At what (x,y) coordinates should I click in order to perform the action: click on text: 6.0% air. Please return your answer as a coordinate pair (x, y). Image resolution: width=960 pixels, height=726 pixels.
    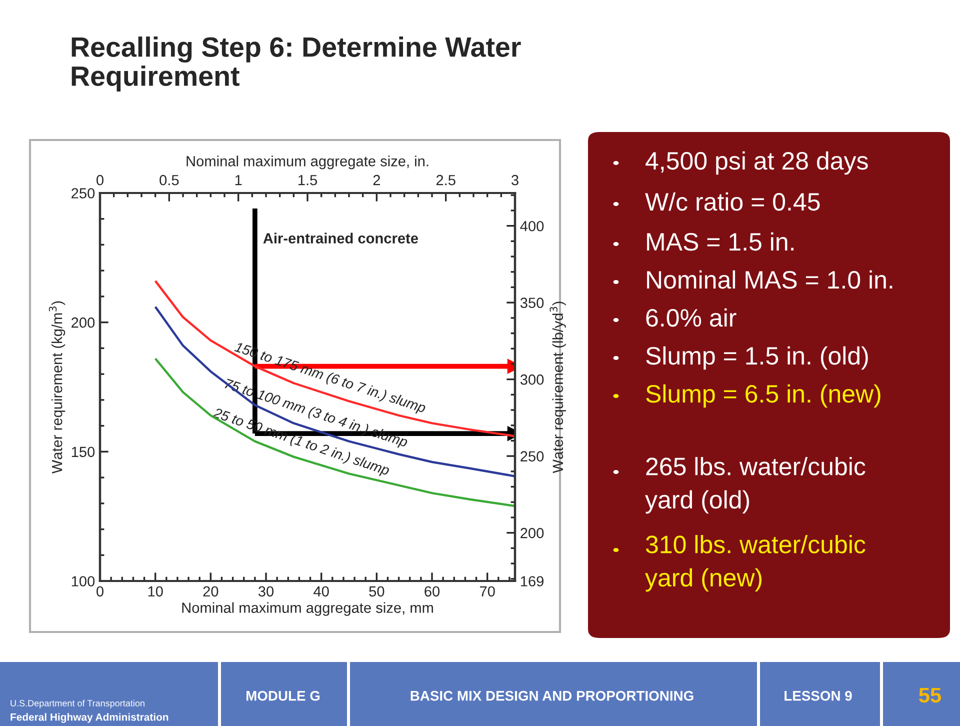
    Looking at the image, I should click on (691, 317).